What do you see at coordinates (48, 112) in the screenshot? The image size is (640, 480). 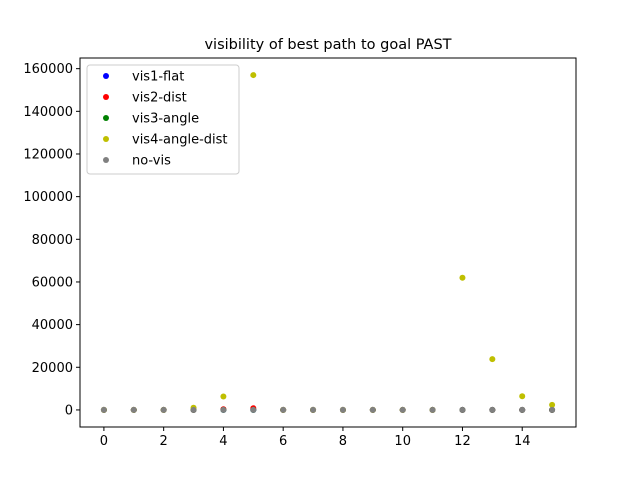 I see `y-tick-label: 140000` at bounding box center [48, 112].